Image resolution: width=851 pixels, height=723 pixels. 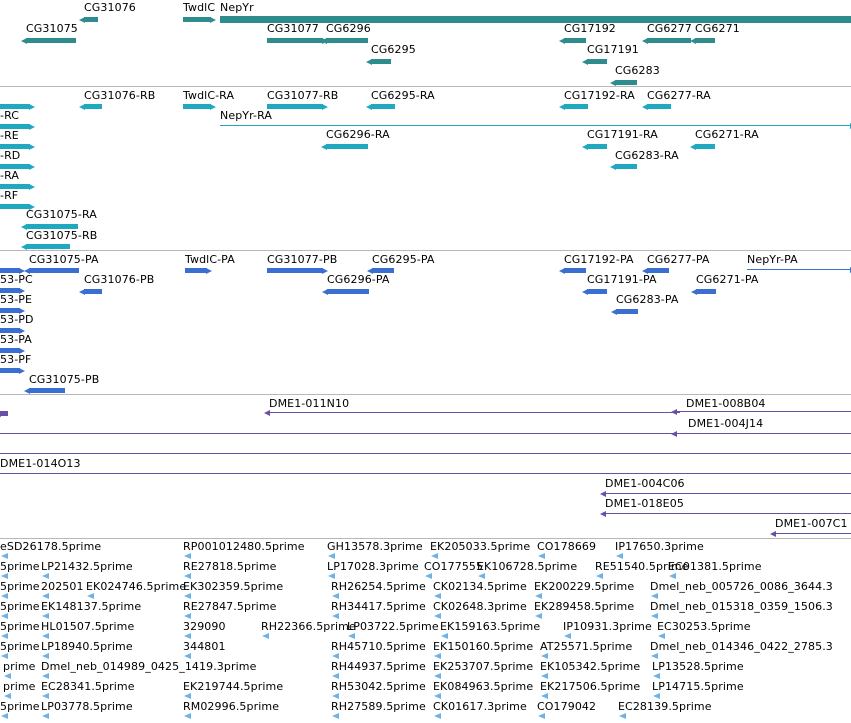 What do you see at coordinates (373, 566) in the screenshot?
I see `est-label: LP17028.3prime` at bounding box center [373, 566].